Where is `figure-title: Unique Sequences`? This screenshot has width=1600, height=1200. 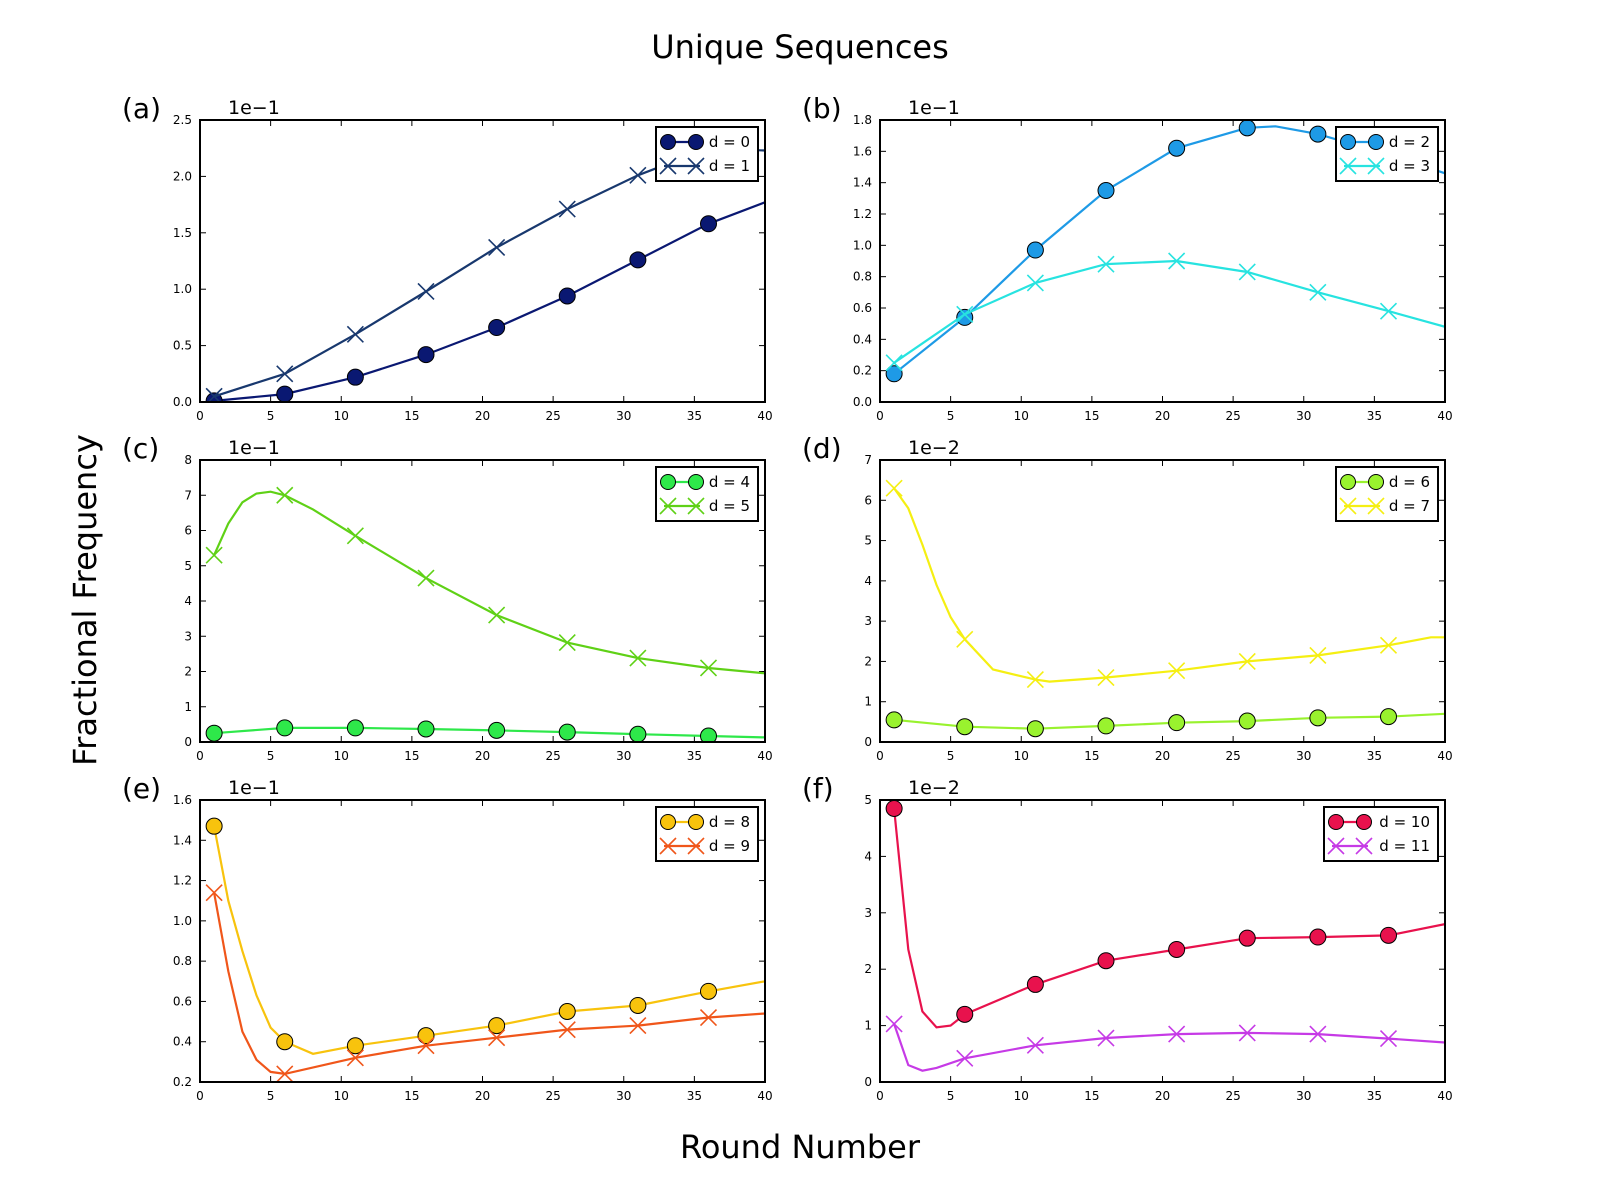
figure-title: Unique Sequences is located at coordinates (800, 47).